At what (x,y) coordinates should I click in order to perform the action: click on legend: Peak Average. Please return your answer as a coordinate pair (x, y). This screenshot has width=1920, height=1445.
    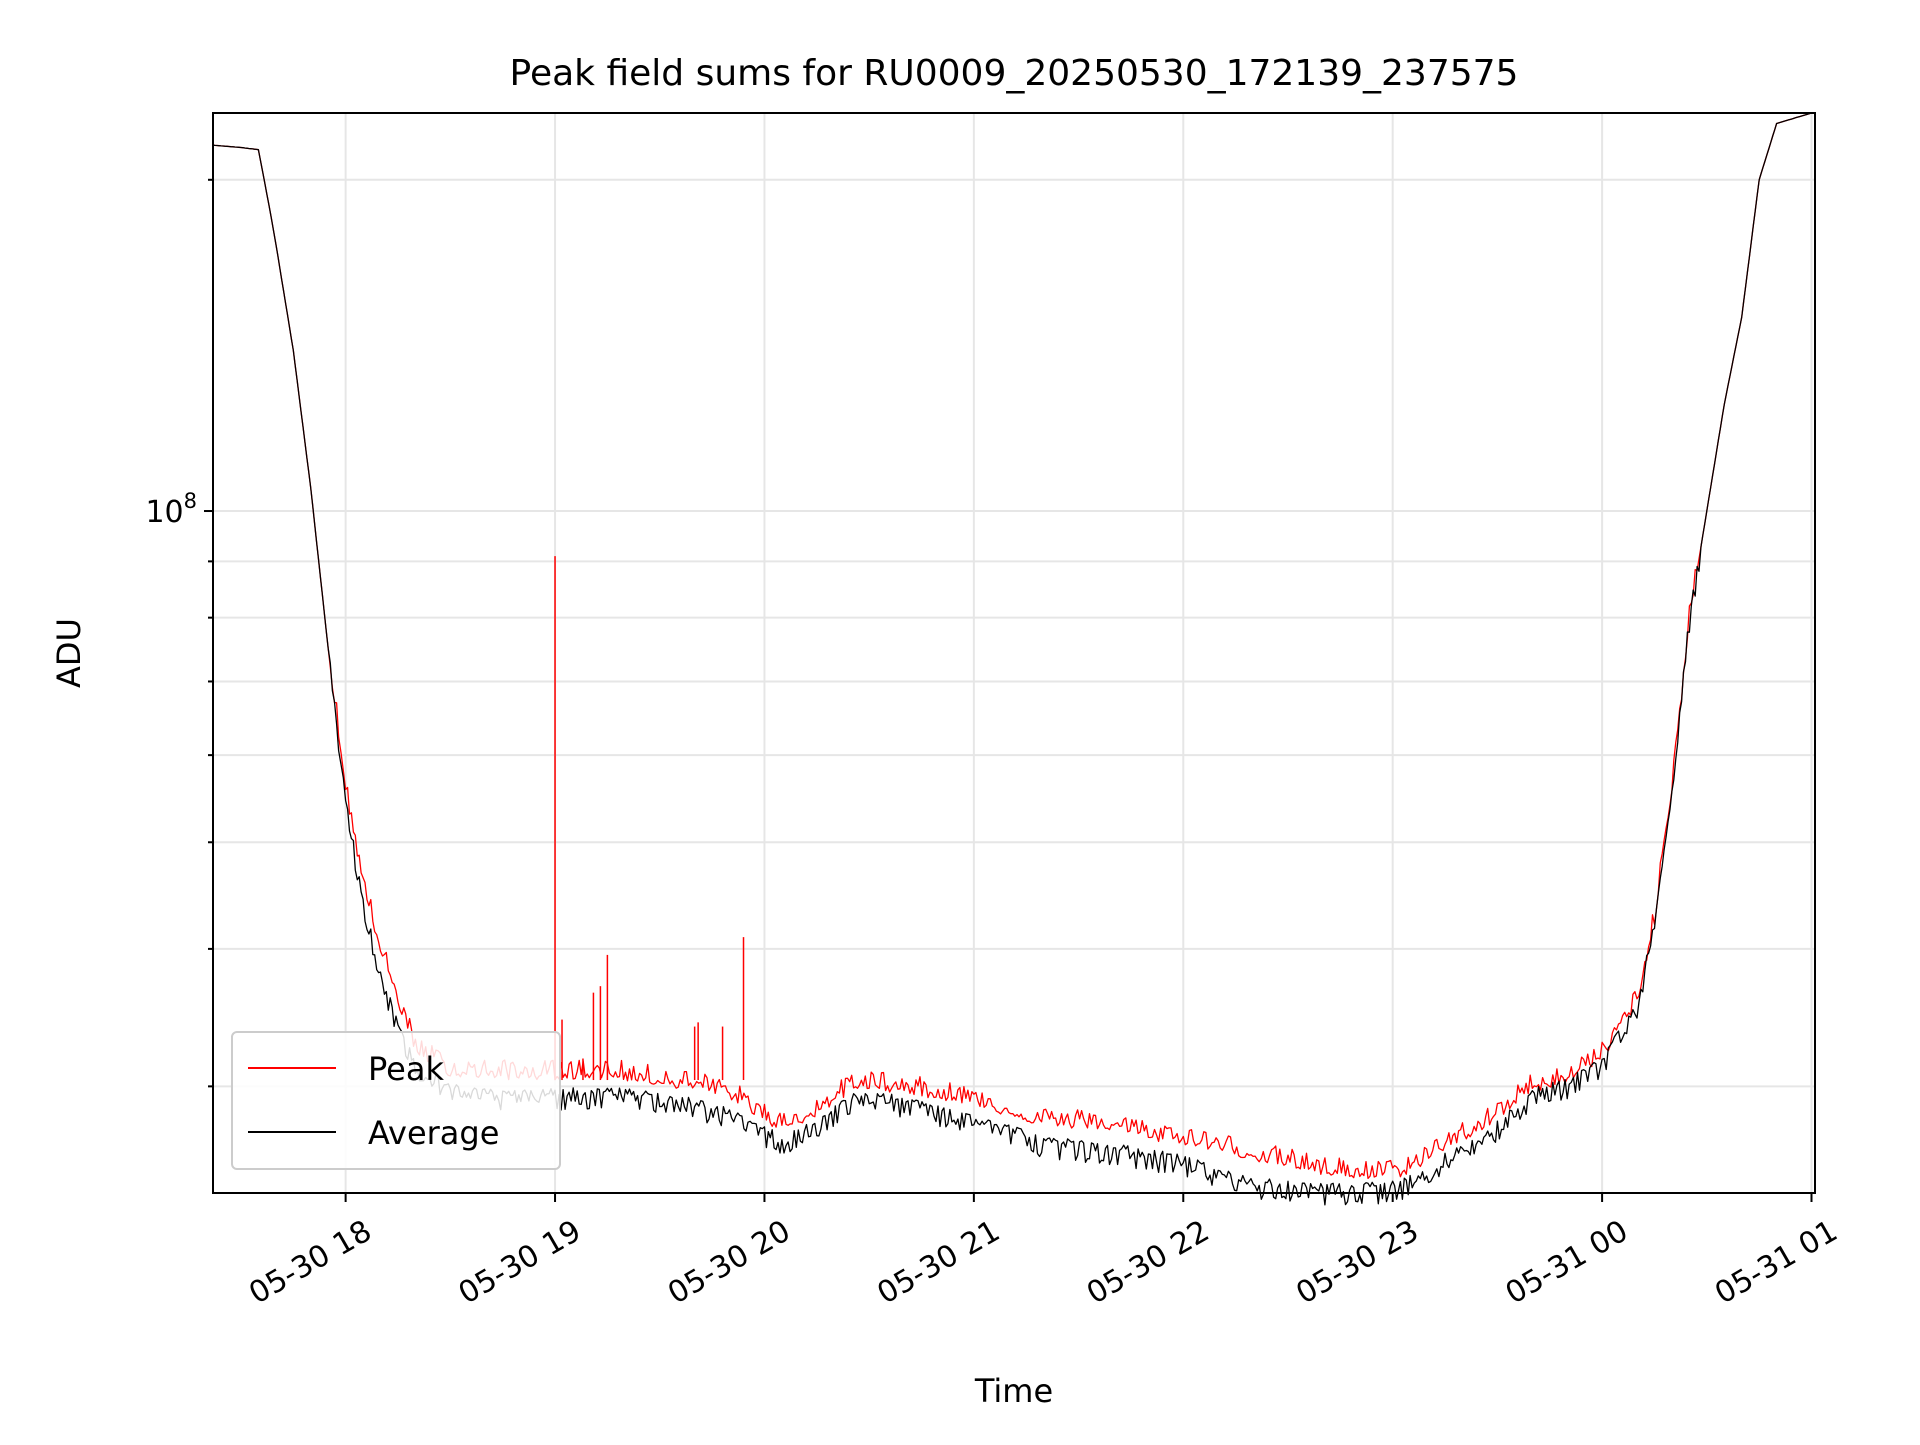
    Looking at the image, I should click on (396, 1100).